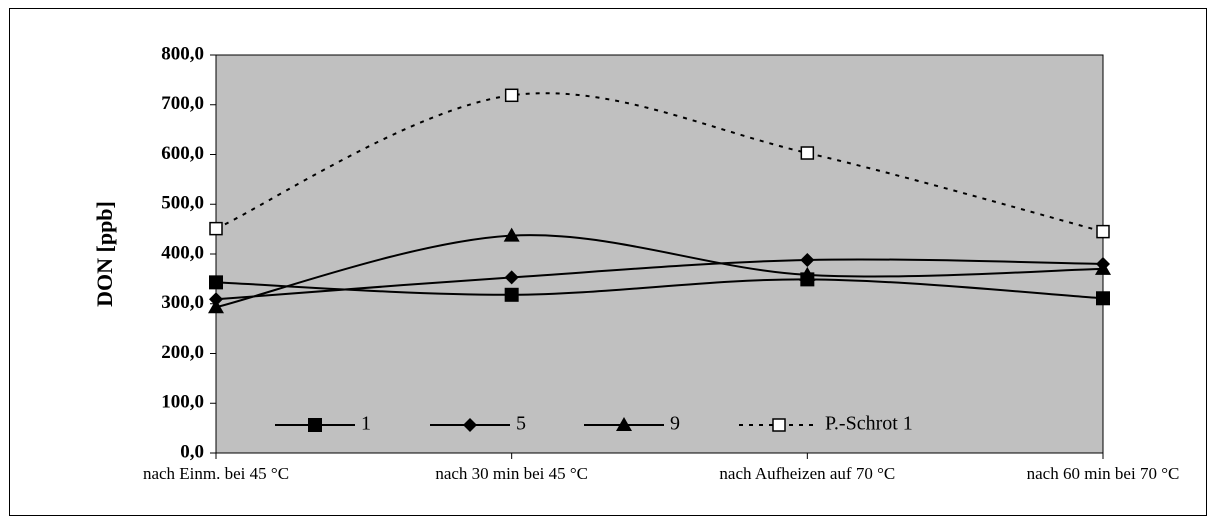  I want to click on y-tick-label: 0,0, so click(192, 451).